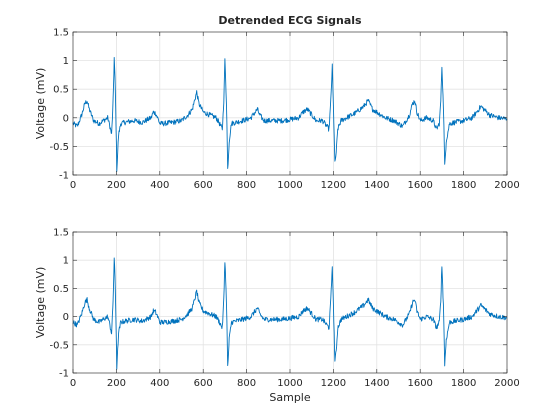 Image resolution: width=560 pixels, height=420 pixels. What do you see at coordinates (376, 185) in the screenshot?
I see `panel-1-x-tick-label: 1400` at bounding box center [376, 185].